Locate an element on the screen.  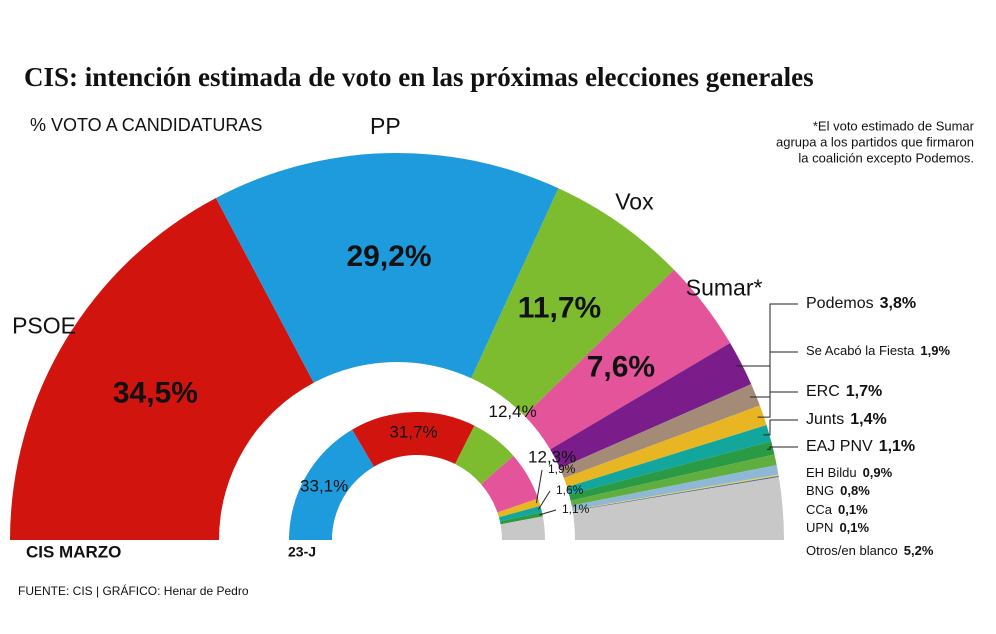
legend-entry: Otros/en blanco 5,2% is located at coordinates (870, 550).